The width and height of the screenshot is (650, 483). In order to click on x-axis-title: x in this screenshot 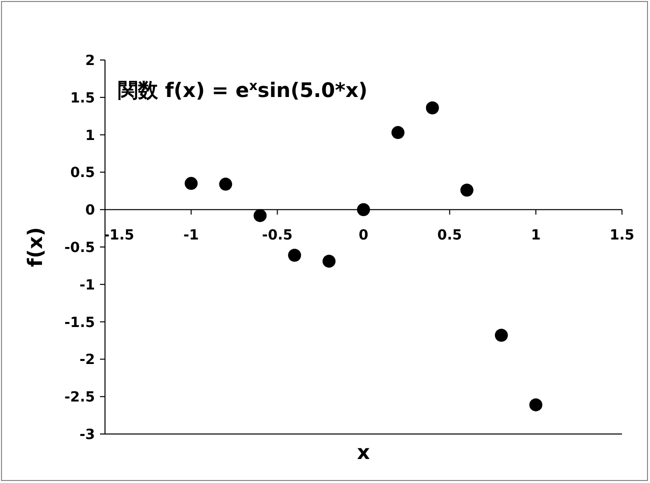, I will do `click(363, 452)`.